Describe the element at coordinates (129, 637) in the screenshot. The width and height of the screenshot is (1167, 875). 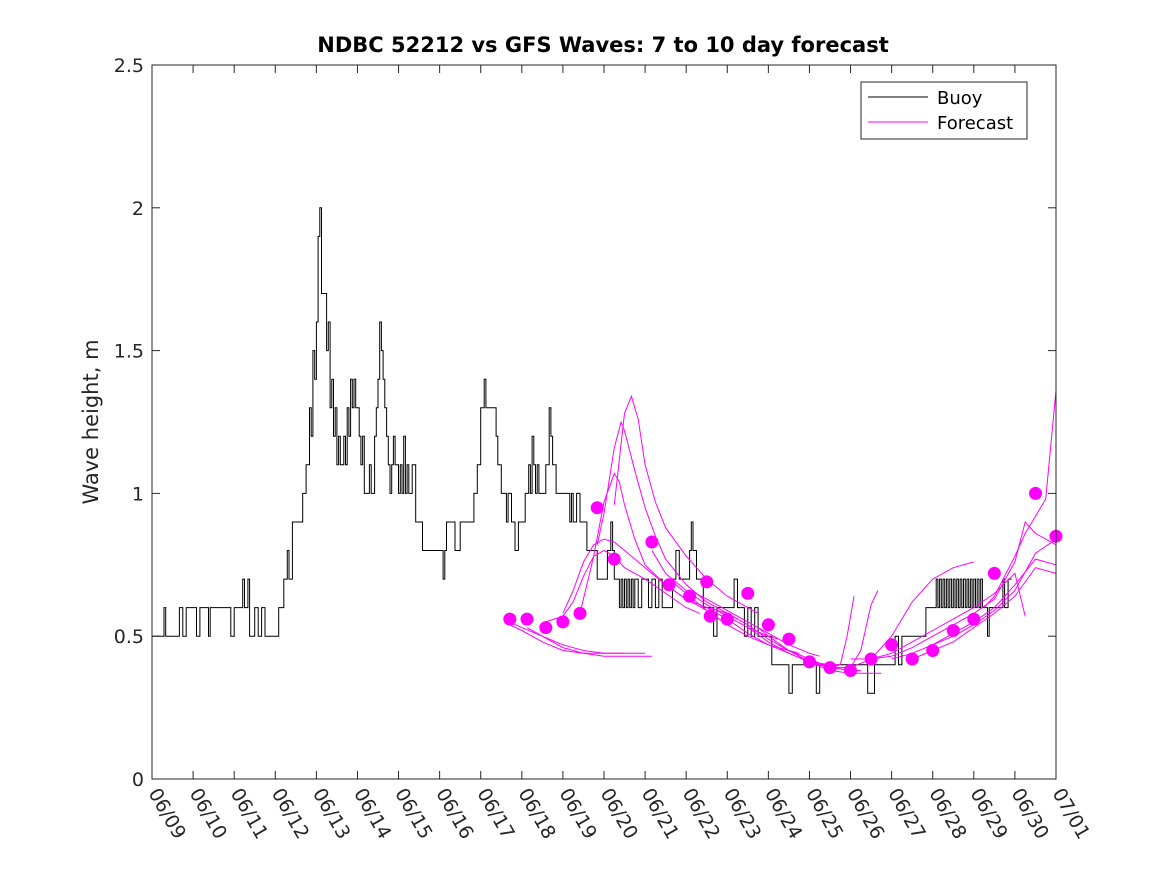
I see `y-tick-label: 0.5` at that location.